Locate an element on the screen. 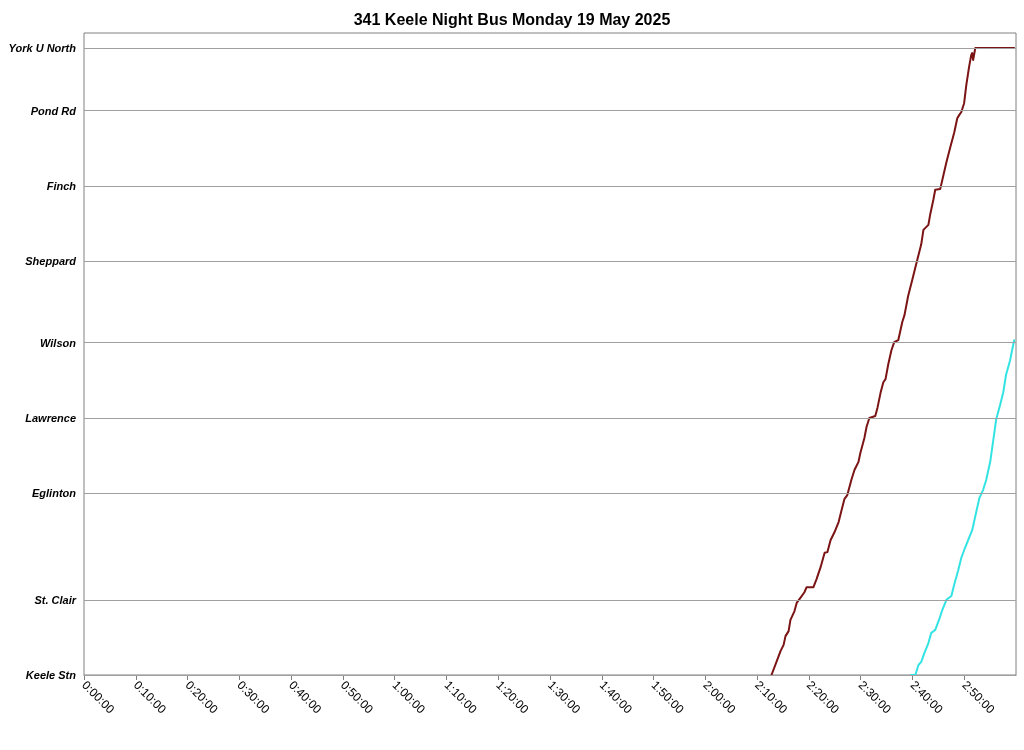  chart-title: 341 Keele Night Bus Monday 19 May 2025 is located at coordinates (512, 19).